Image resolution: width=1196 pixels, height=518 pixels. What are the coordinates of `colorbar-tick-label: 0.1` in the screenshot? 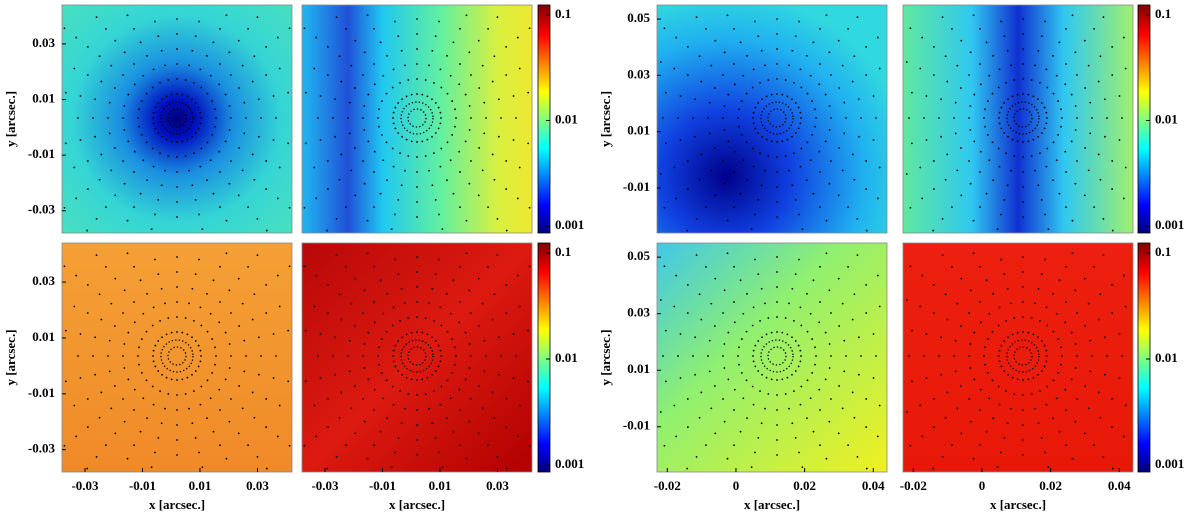 It's located at (1163, 13).